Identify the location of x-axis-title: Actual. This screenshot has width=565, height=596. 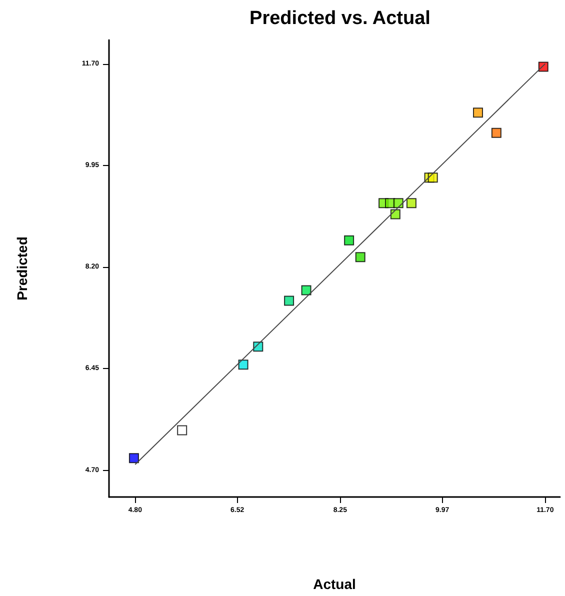
(334, 584).